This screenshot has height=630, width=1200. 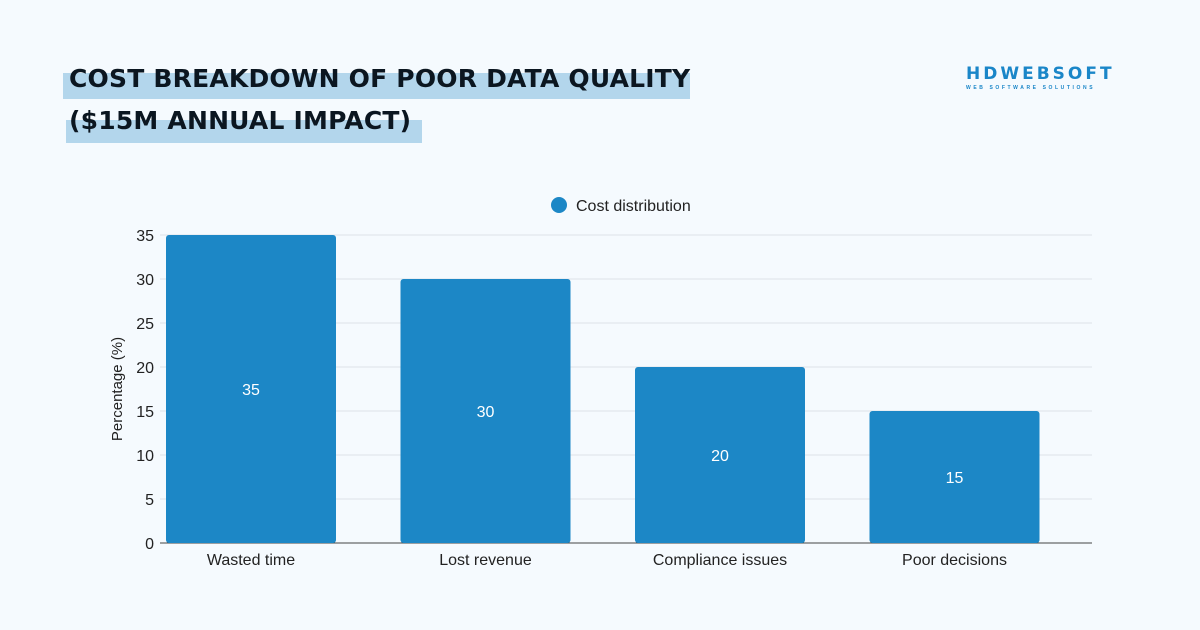 I want to click on data-label: 35, so click(x=251, y=390).